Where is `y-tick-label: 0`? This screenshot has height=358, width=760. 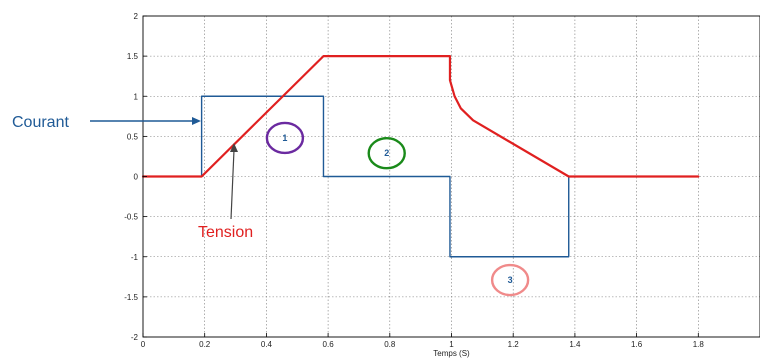 y-tick-label: 0 is located at coordinates (136, 177).